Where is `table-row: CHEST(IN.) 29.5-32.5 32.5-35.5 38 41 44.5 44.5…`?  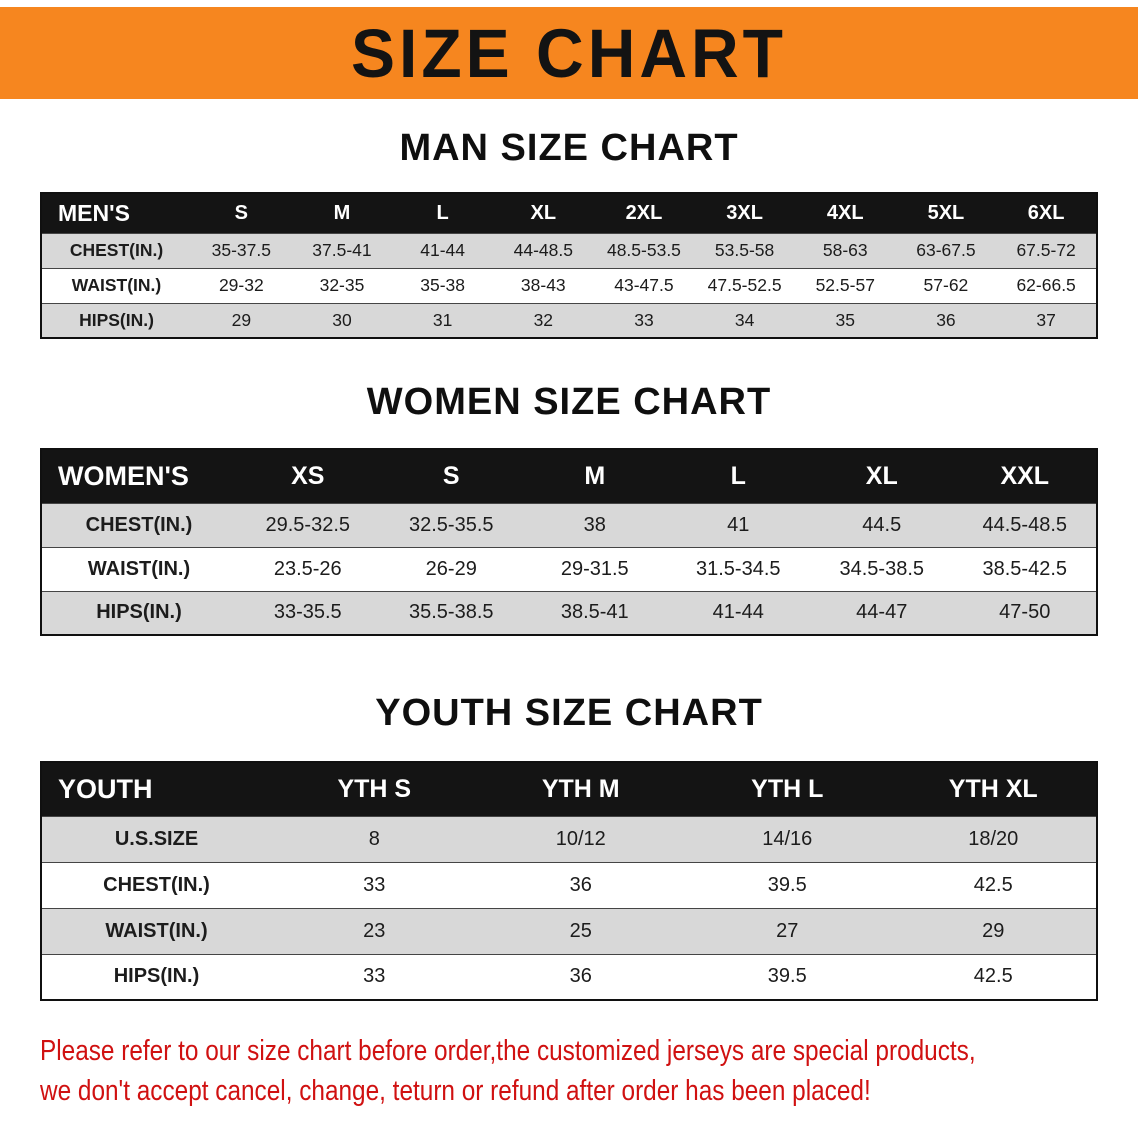
table-row: CHEST(IN.) 29.5-32.5 32.5-35.5 38 41 44.5 44.5… is located at coordinates (569, 525).